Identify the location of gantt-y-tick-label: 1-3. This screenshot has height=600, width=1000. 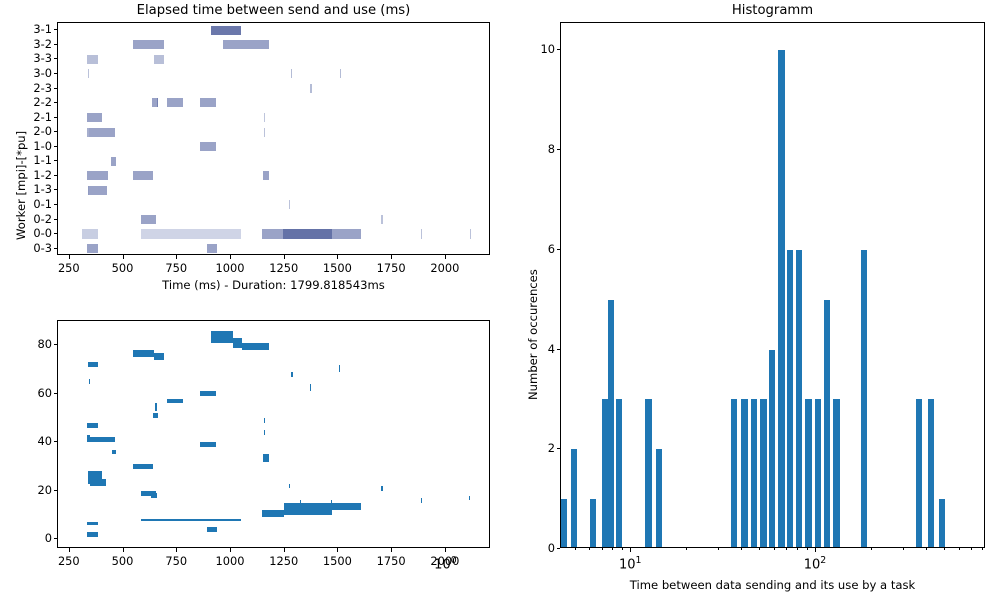
(42, 189).